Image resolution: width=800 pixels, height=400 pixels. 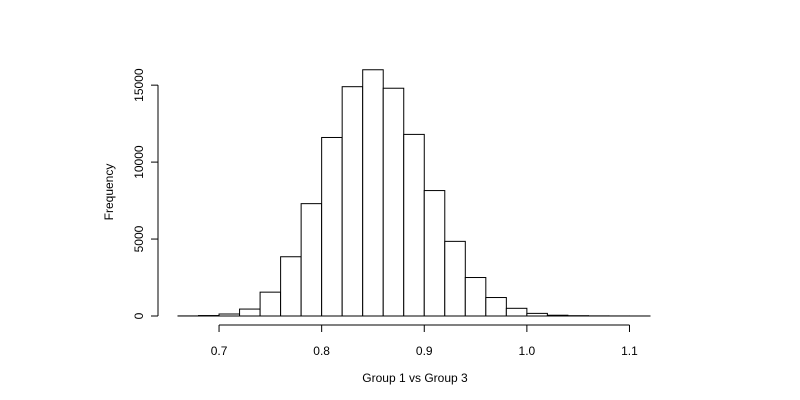 What do you see at coordinates (424, 341) in the screenshot?
I see `x-axis: 0.7 0.8 0.9 1.0 1.1` at bounding box center [424, 341].